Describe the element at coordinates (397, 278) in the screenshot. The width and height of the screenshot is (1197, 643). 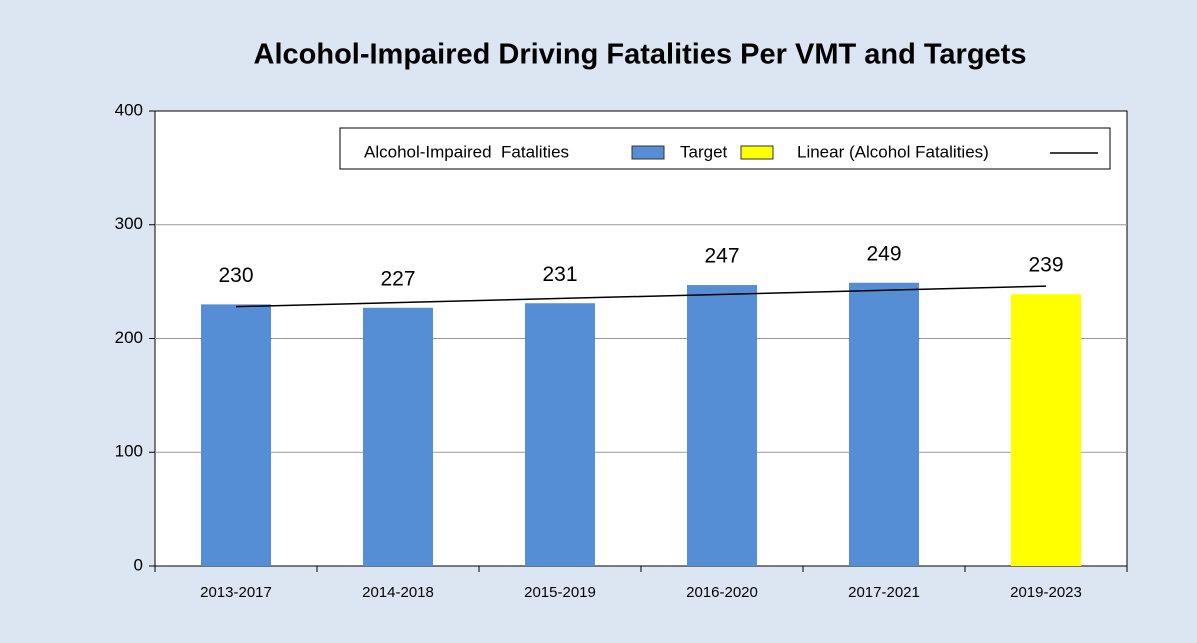
I see `data-label: 227` at that location.